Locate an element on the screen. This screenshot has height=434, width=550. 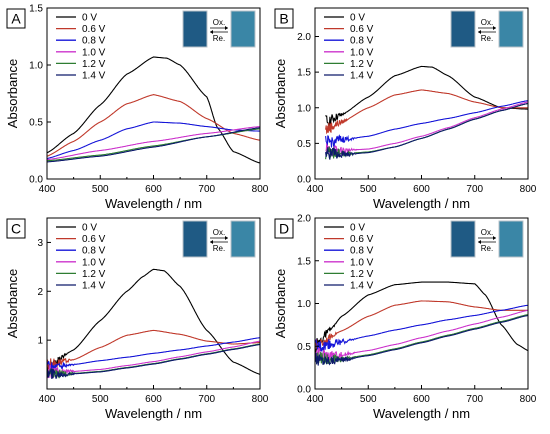
y-tick-label: 2.0 is located at coordinates (304, 219).